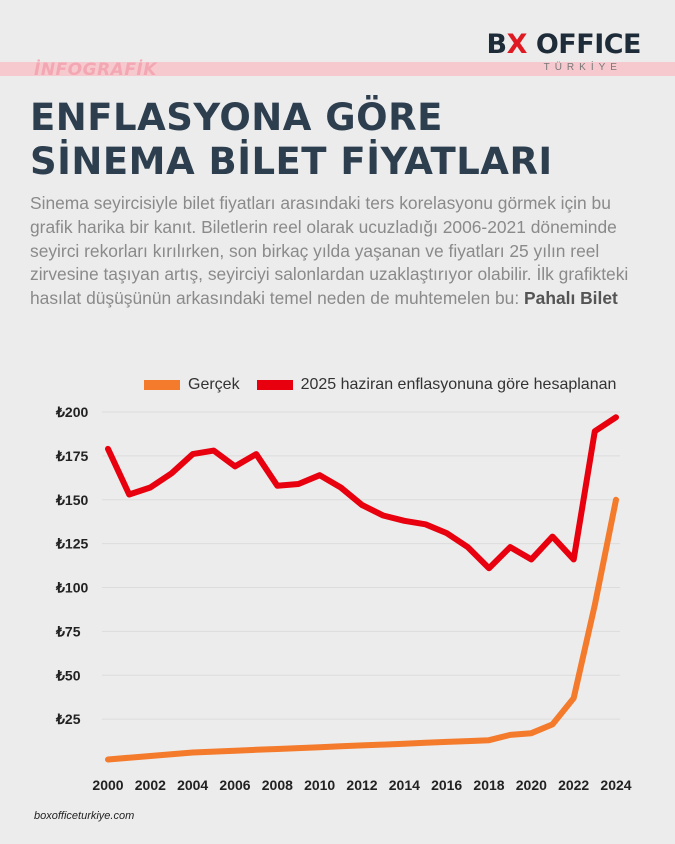  I want to click on x-tick-label: 2014, so click(404, 785).